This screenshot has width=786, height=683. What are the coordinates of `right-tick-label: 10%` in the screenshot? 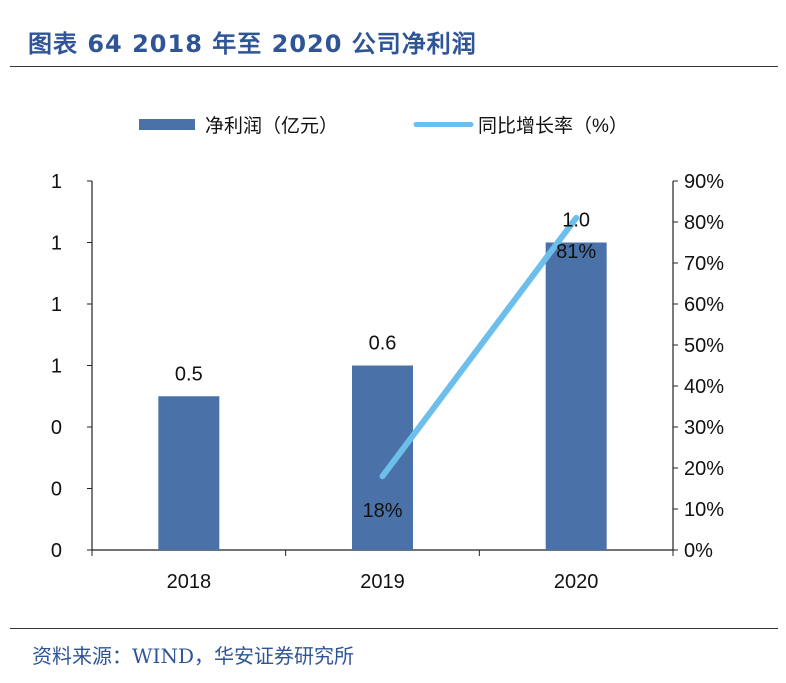 It's located at (704, 510).